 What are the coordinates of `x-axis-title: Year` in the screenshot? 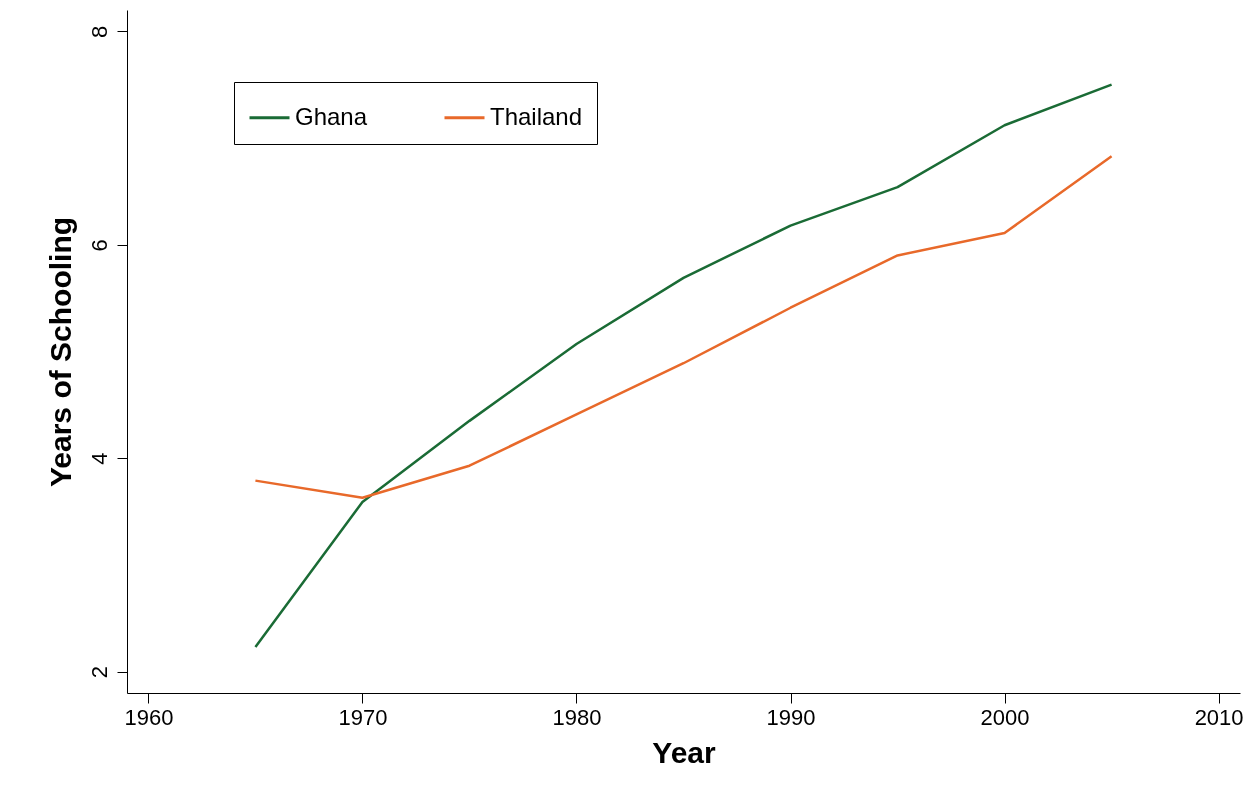 It's located at (684, 752).